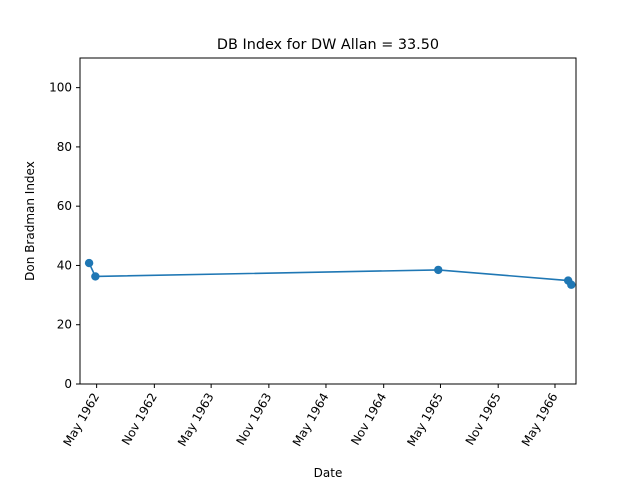 Image resolution: width=640 pixels, height=480 pixels. What do you see at coordinates (139, 419) in the screenshot?
I see `x-tick-label: Nov 1962` at bounding box center [139, 419].